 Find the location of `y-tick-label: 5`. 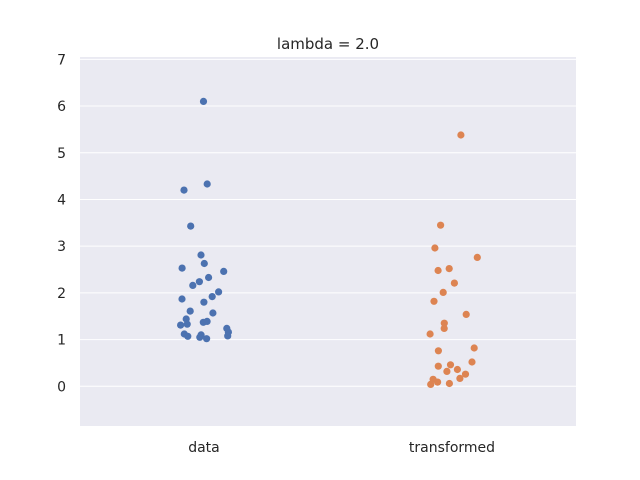

y-tick-label: 5 is located at coordinates (61, 154).